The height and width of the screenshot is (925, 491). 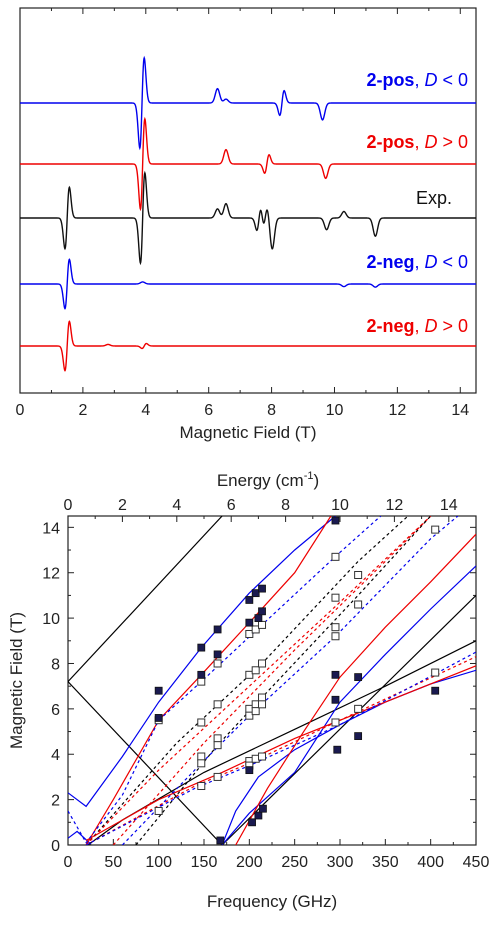 I want to click on x-tick-label: 12, so click(x=397, y=410).